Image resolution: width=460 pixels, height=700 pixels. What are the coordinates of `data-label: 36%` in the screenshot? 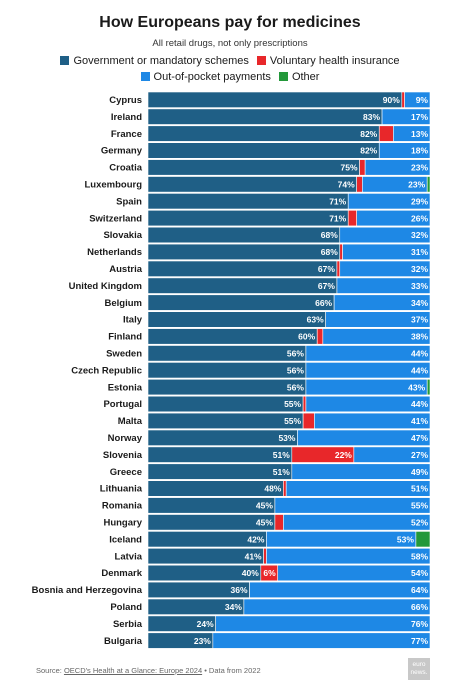 It's located at (239, 590).